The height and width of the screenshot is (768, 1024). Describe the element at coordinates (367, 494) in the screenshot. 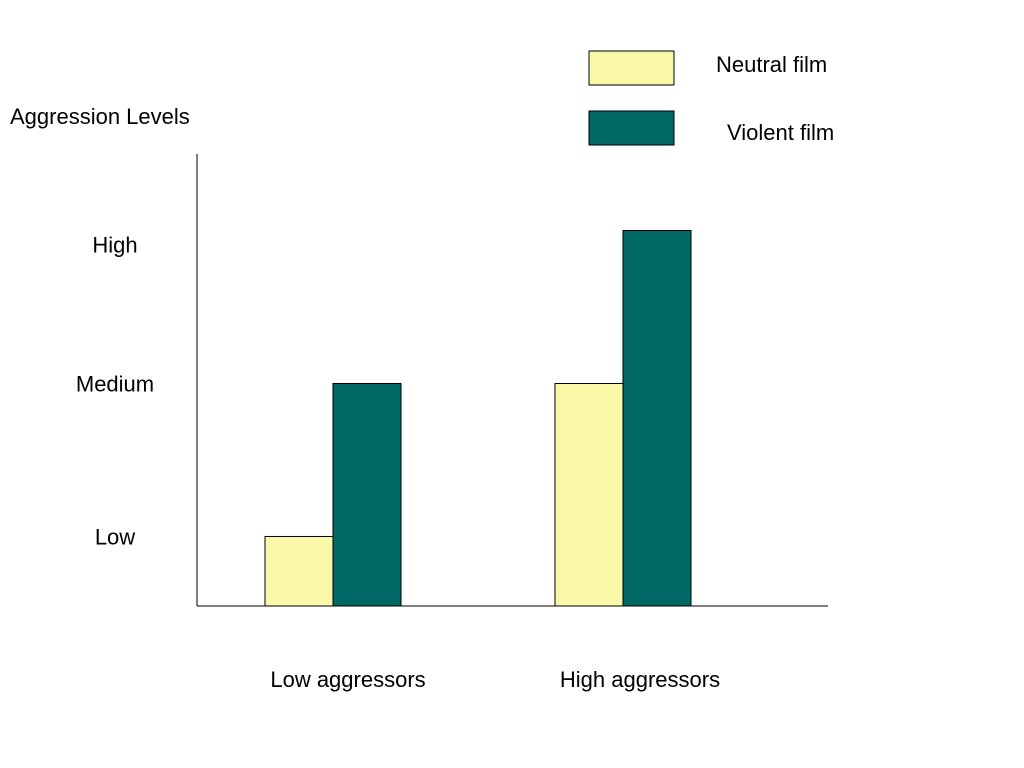

I see `bar-violent-film-low-aggressors` at that location.